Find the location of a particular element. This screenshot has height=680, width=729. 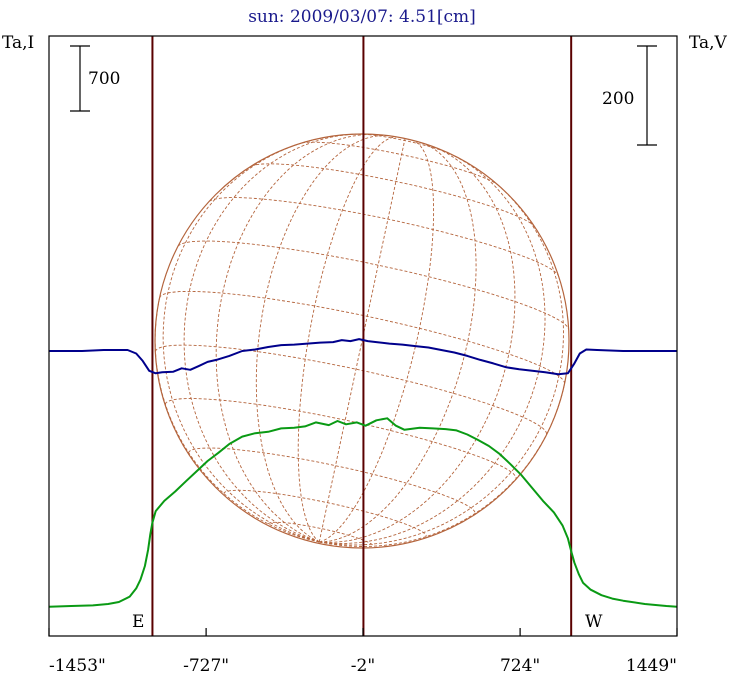

east-limb-label: E is located at coordinates (138, 622).